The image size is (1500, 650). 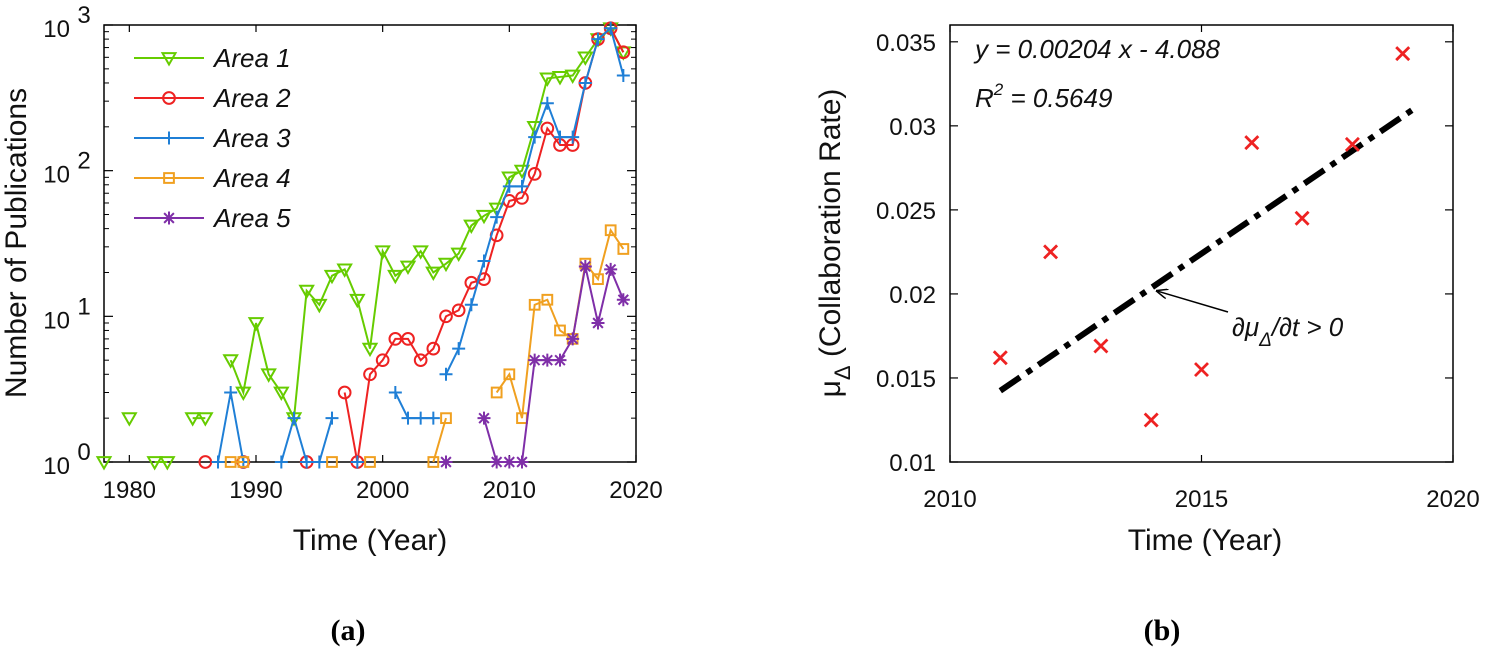 What do you see at coordinates (1265, 340) in the screenshot?
I see `chart-b-annotation-sub: Δ` at bounding box center [1265, 340].